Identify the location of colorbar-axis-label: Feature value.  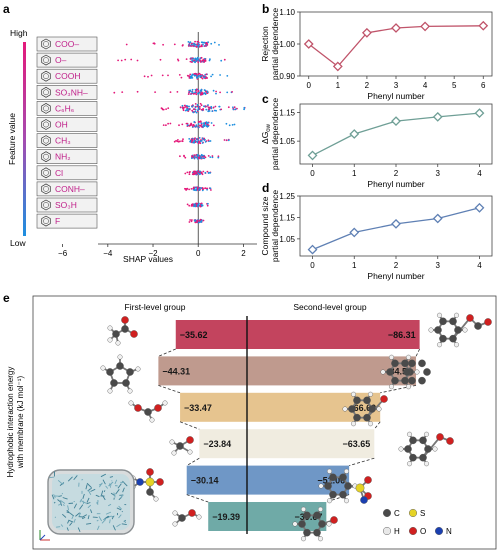
(12, 139).